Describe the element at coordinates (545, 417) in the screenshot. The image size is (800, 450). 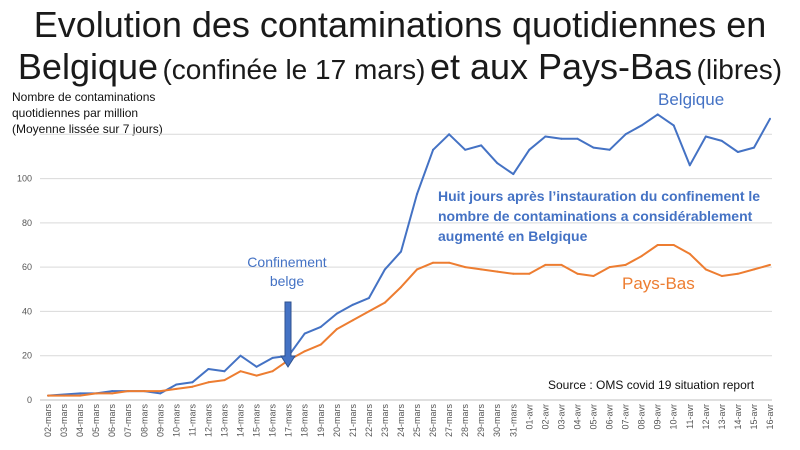
I see `x-tick-label: 02-avr` at that location.